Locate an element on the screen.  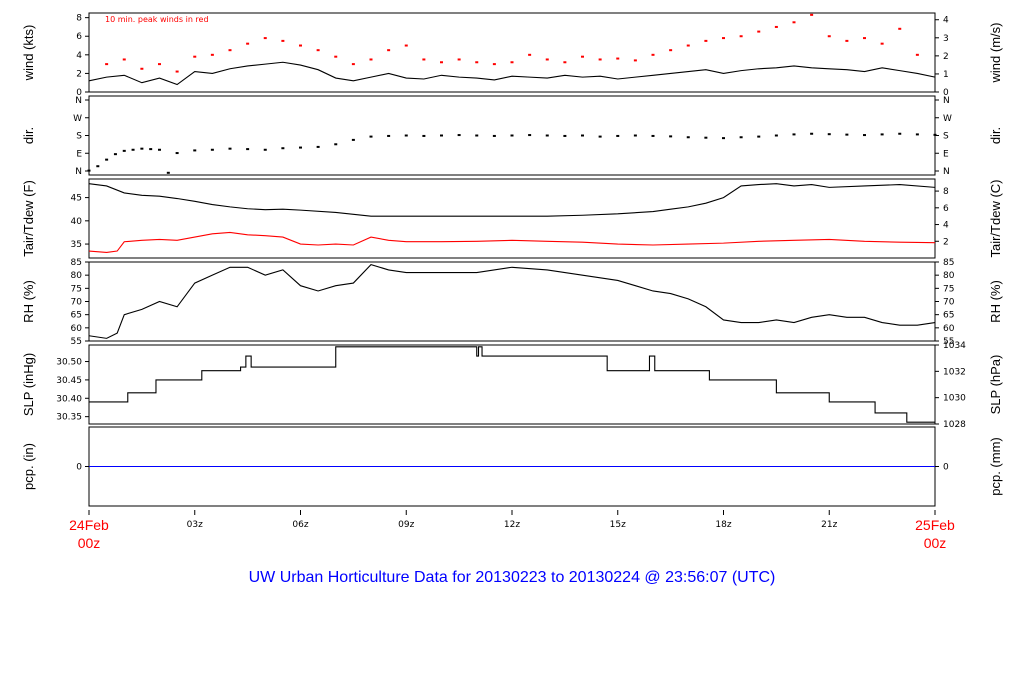
y-tick-label: 70 is located at coordinates (77, 303).